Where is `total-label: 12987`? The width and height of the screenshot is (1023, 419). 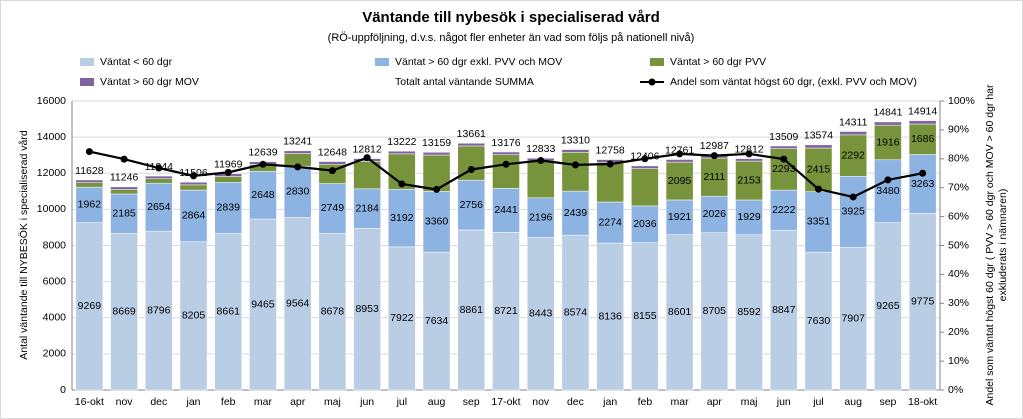 total-label: 12987 is located at coordinates (714, 146).